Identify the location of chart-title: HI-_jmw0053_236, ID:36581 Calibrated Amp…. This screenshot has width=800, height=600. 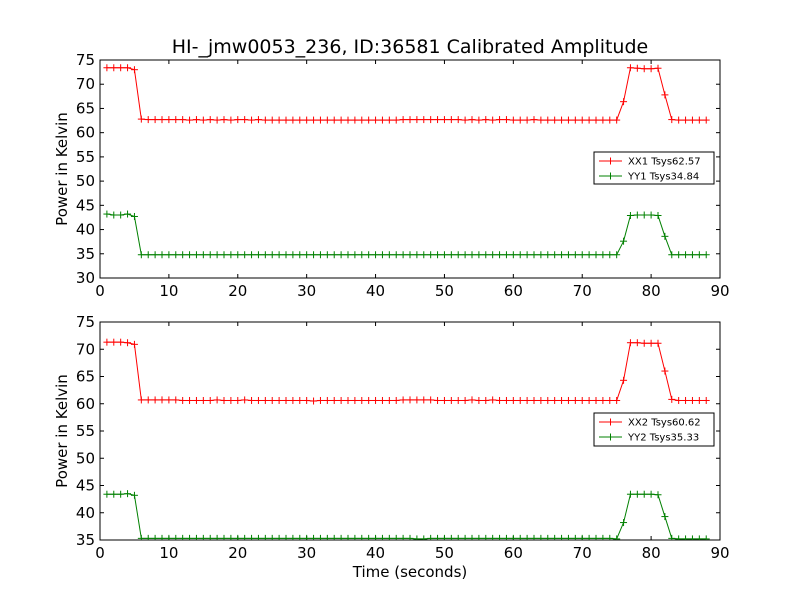
(410, 47).